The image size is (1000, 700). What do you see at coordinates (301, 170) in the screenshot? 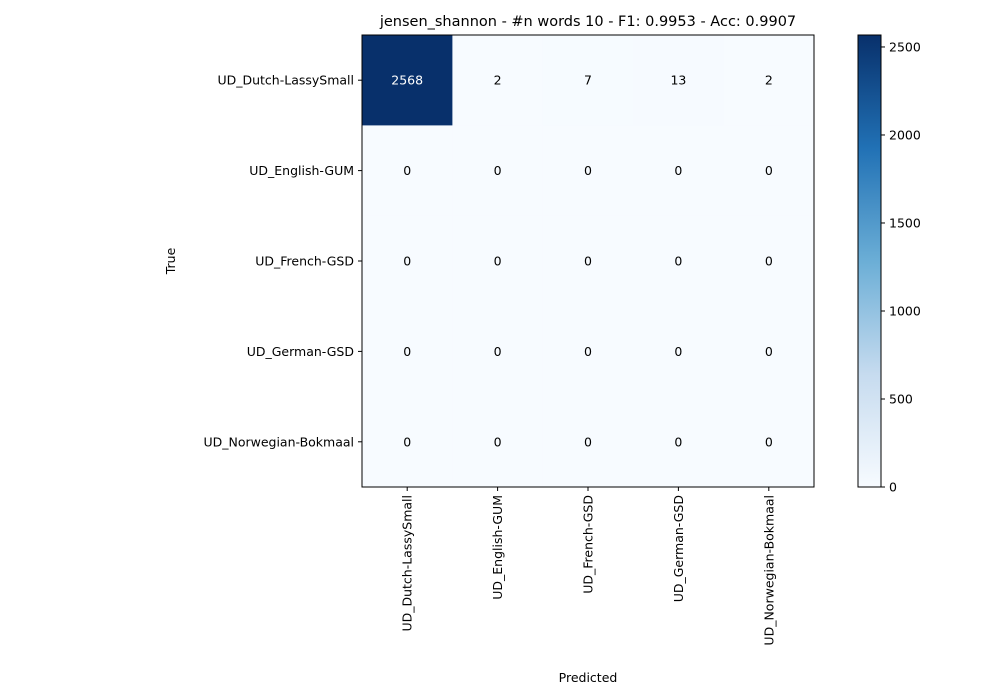
I see `y-tick-label: UD_English-GUM` at bounding box center [301, 170].